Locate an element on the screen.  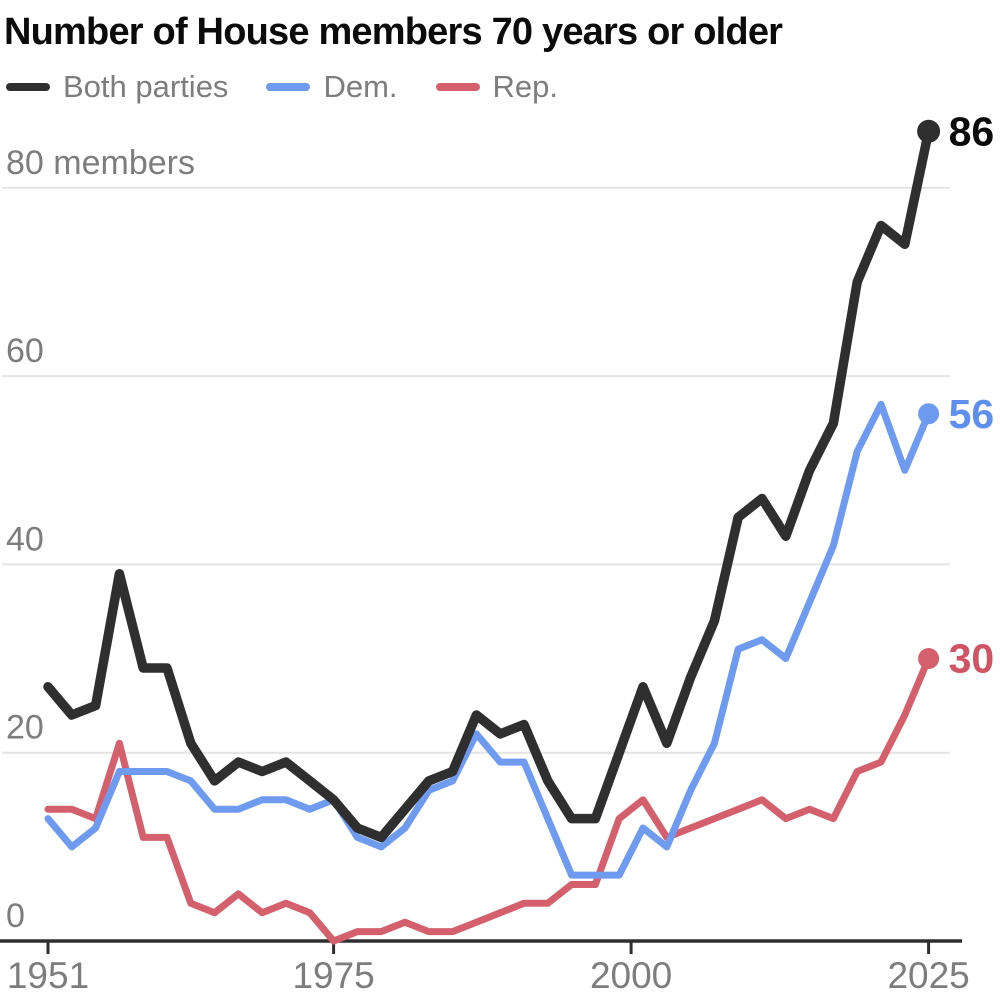
y-axis-label-80: 80 members is located at coordinates (100, 163).